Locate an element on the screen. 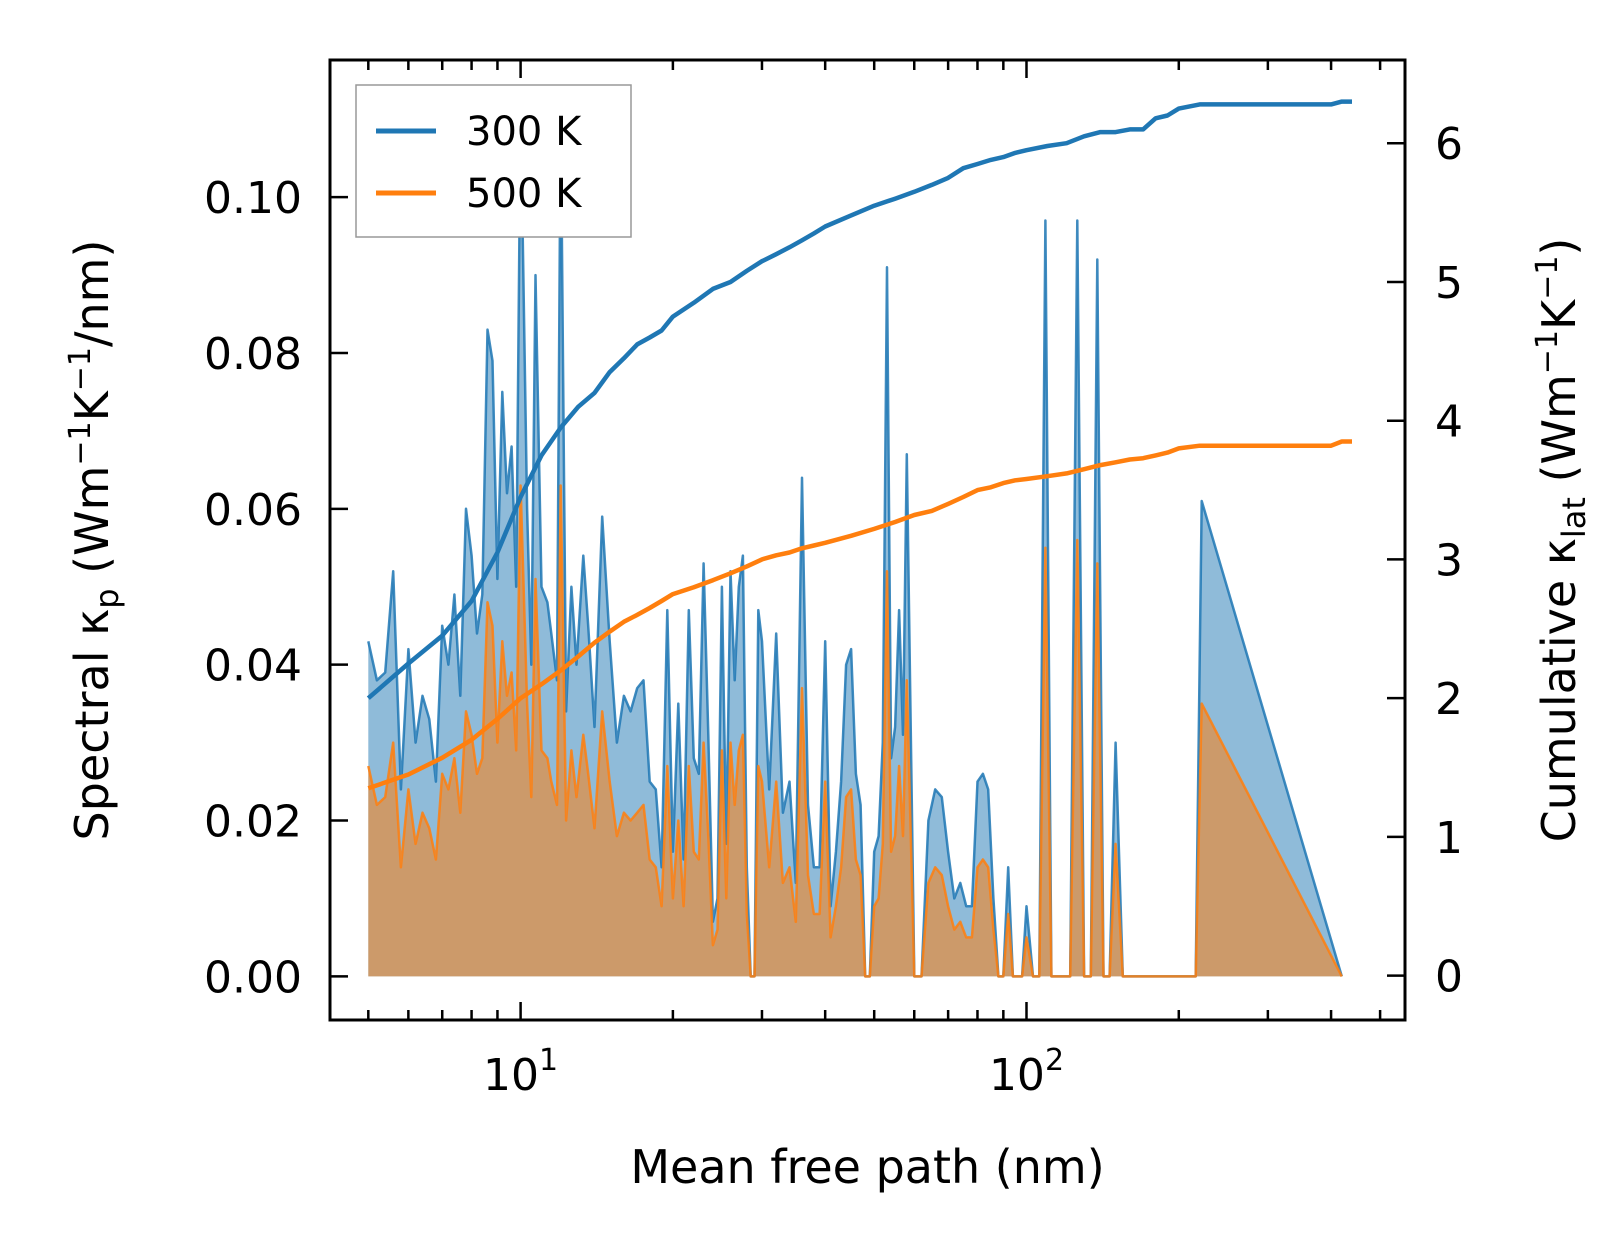 The height and width of the screenshot is (1254, 1623). y-left-label-sup2: −1 is located at coordinates (80, 369).